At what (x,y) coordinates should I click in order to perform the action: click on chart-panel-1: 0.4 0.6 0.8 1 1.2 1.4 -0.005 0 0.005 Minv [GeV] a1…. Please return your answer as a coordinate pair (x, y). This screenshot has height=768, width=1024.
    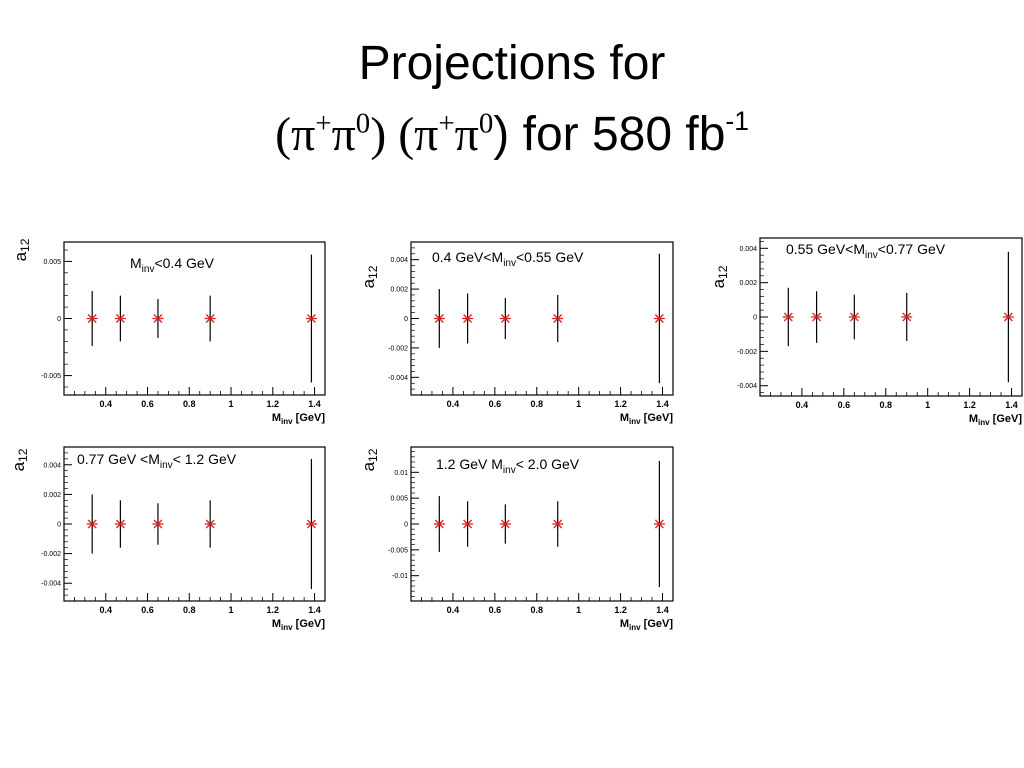
    Looking at the image, I should click on (168, 332).